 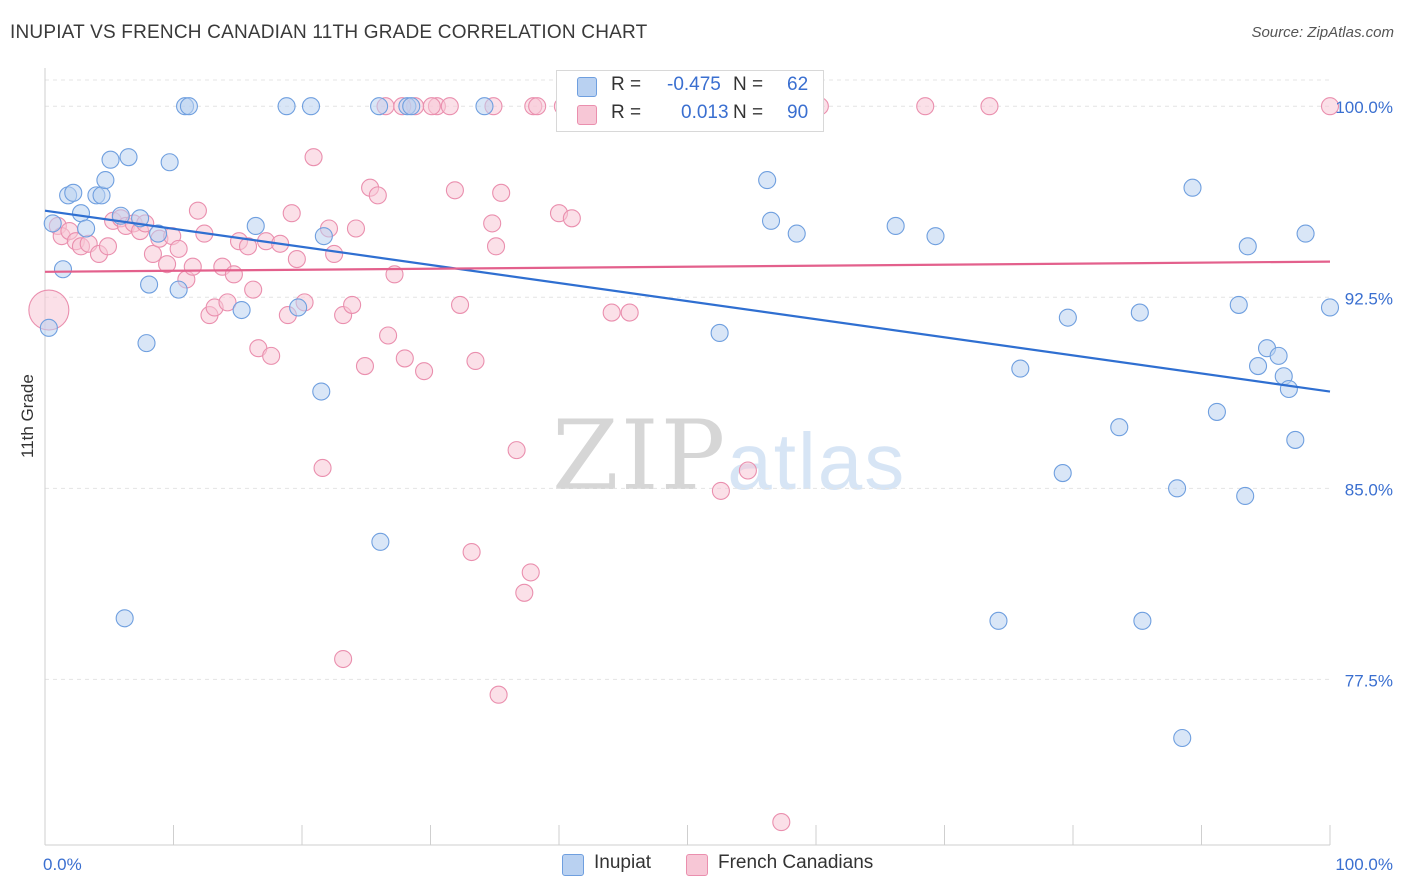 I want to click on n-value: 62, so click(x=798, y=84).